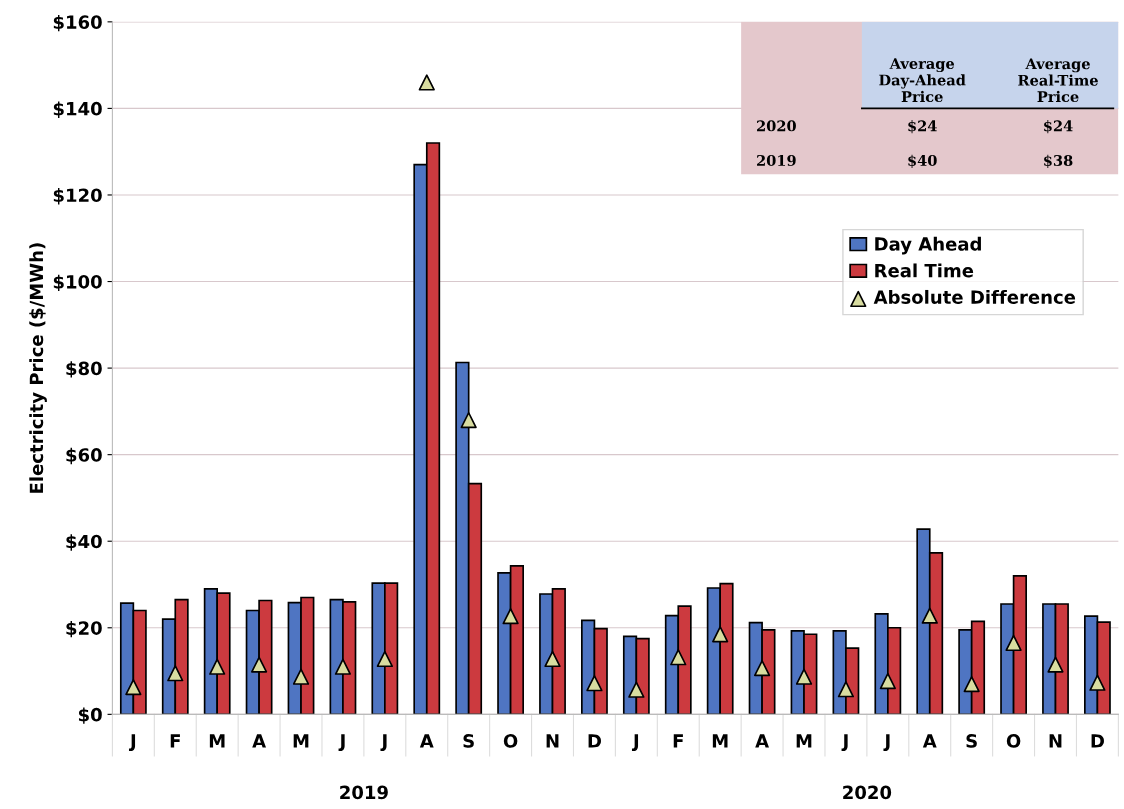  I want to click on y-tick-label: $80, so click(84, 369).